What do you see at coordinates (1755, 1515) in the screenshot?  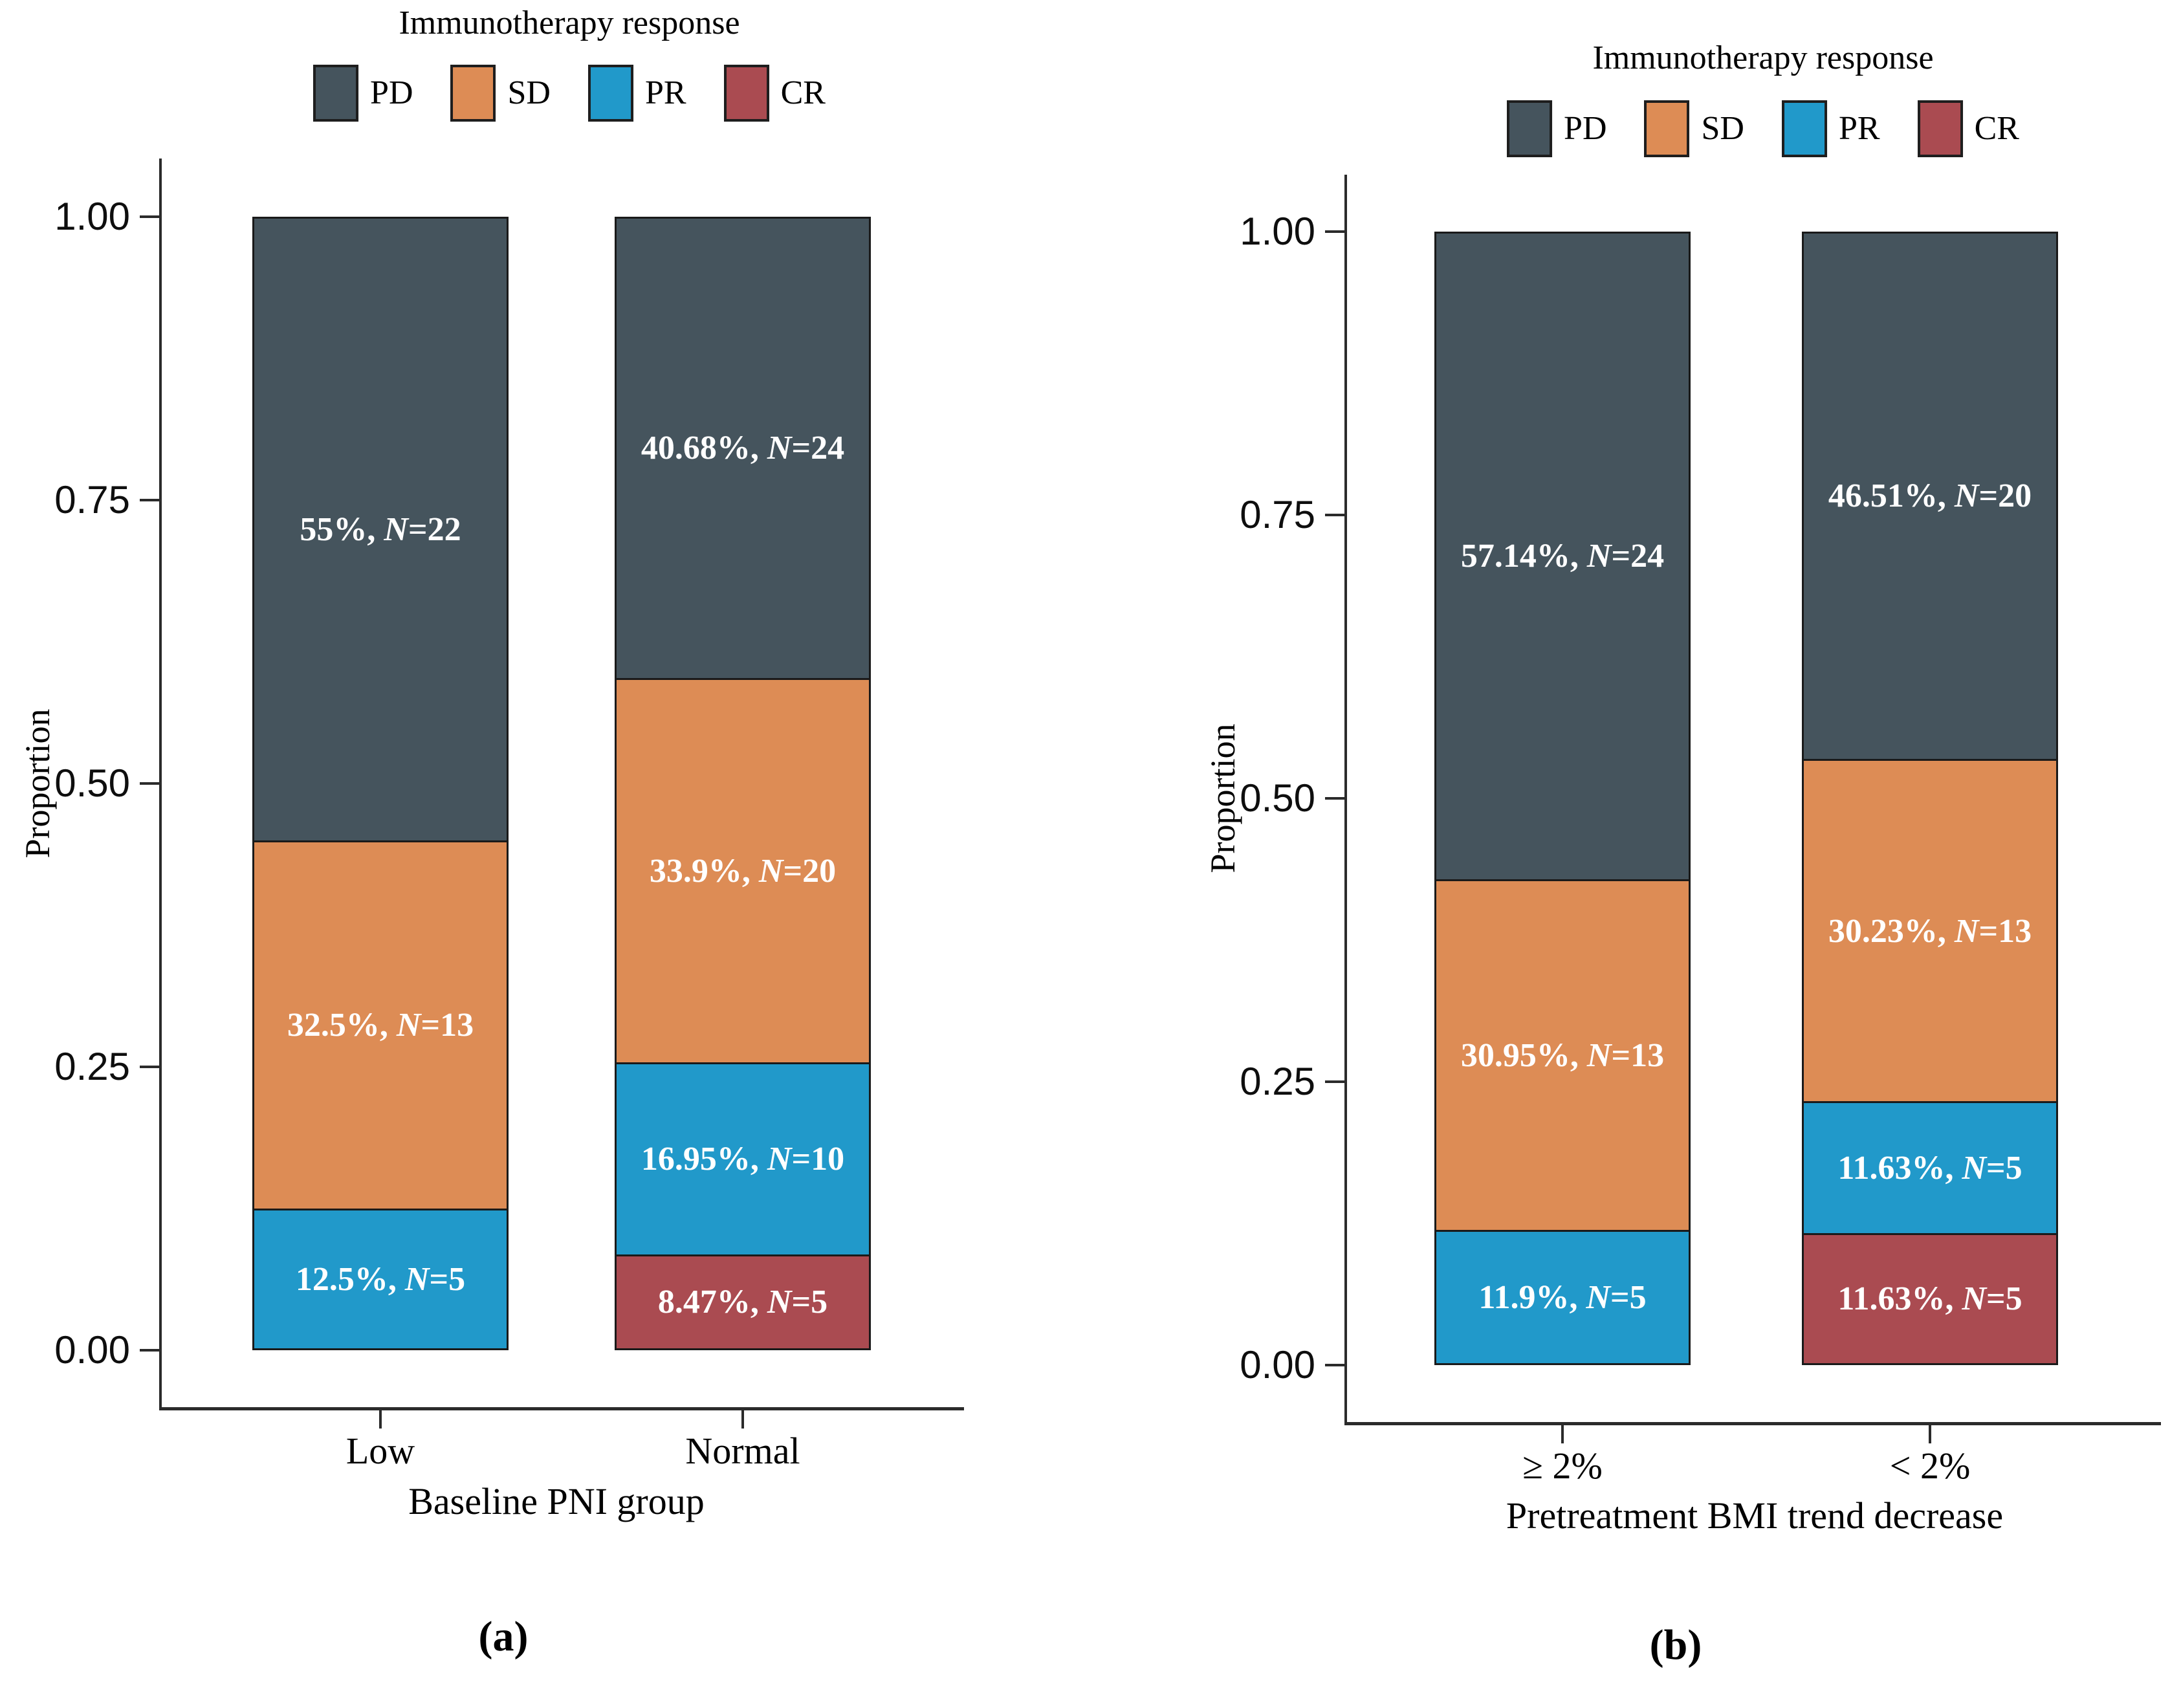 I see `x-axis-title: Pretreatment BMI trend decrease` at bounding box center [1755, 1515].